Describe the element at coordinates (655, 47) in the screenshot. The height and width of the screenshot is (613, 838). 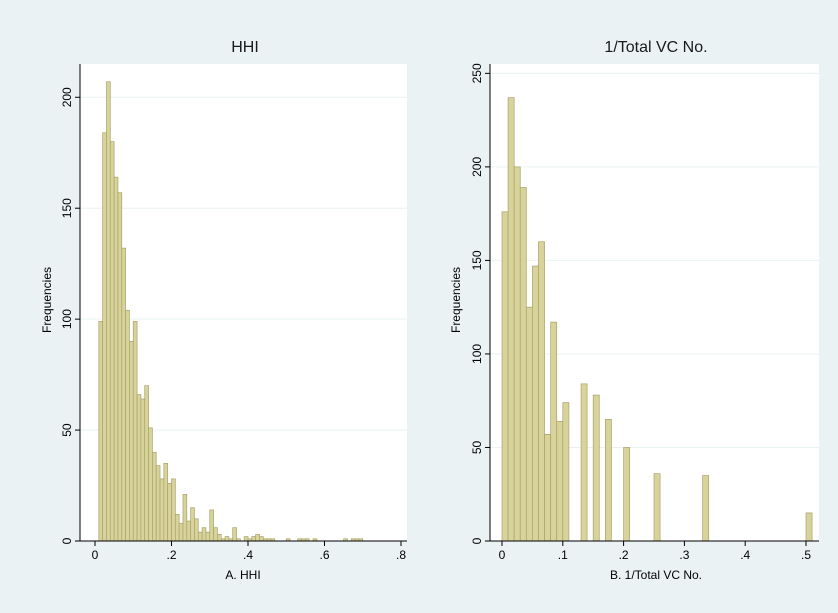
I see `chart-title: 1/Total VC No.` at that location.